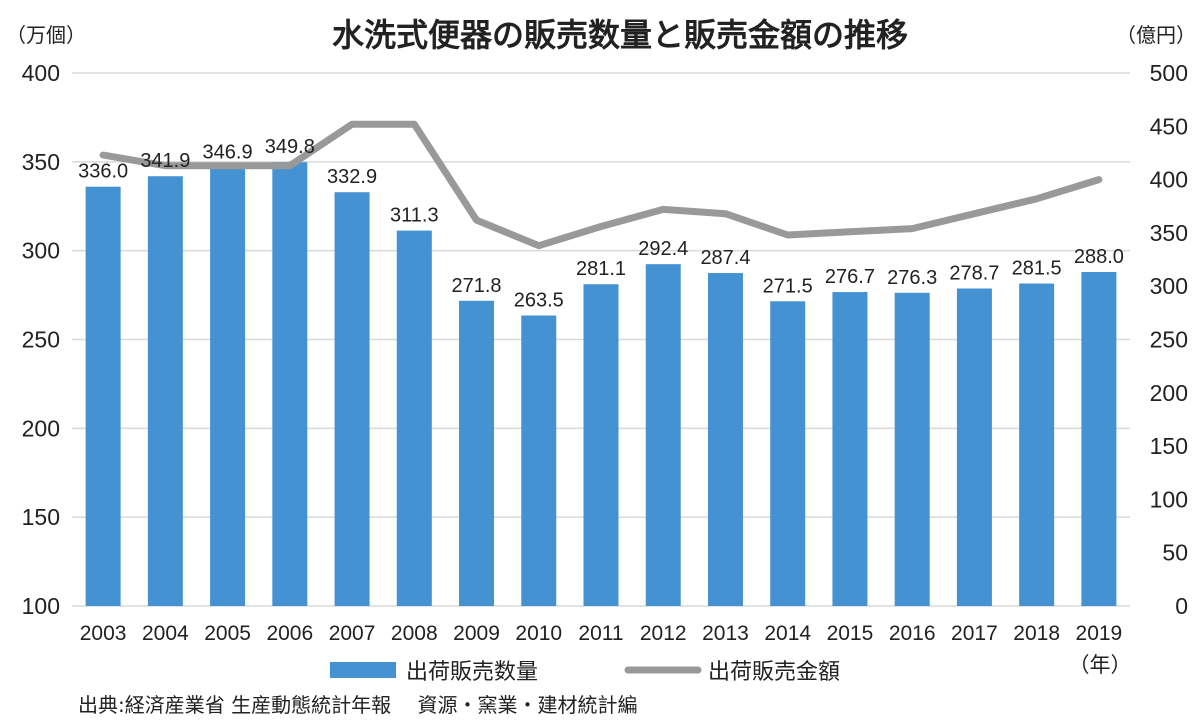  I want to click on bar-value-label: 281.1, so click(601, 269).